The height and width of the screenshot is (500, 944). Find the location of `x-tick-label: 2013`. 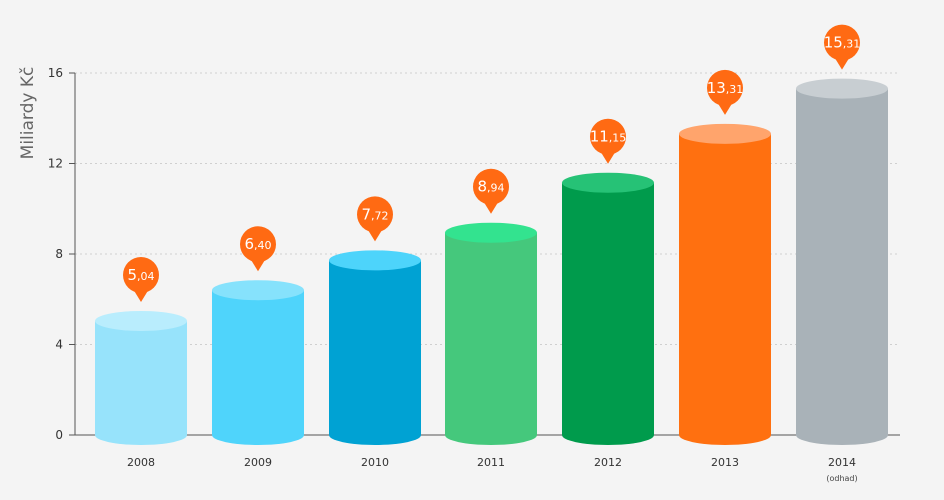

x-tick-label: 2013 is located at coordinates (725, 462).